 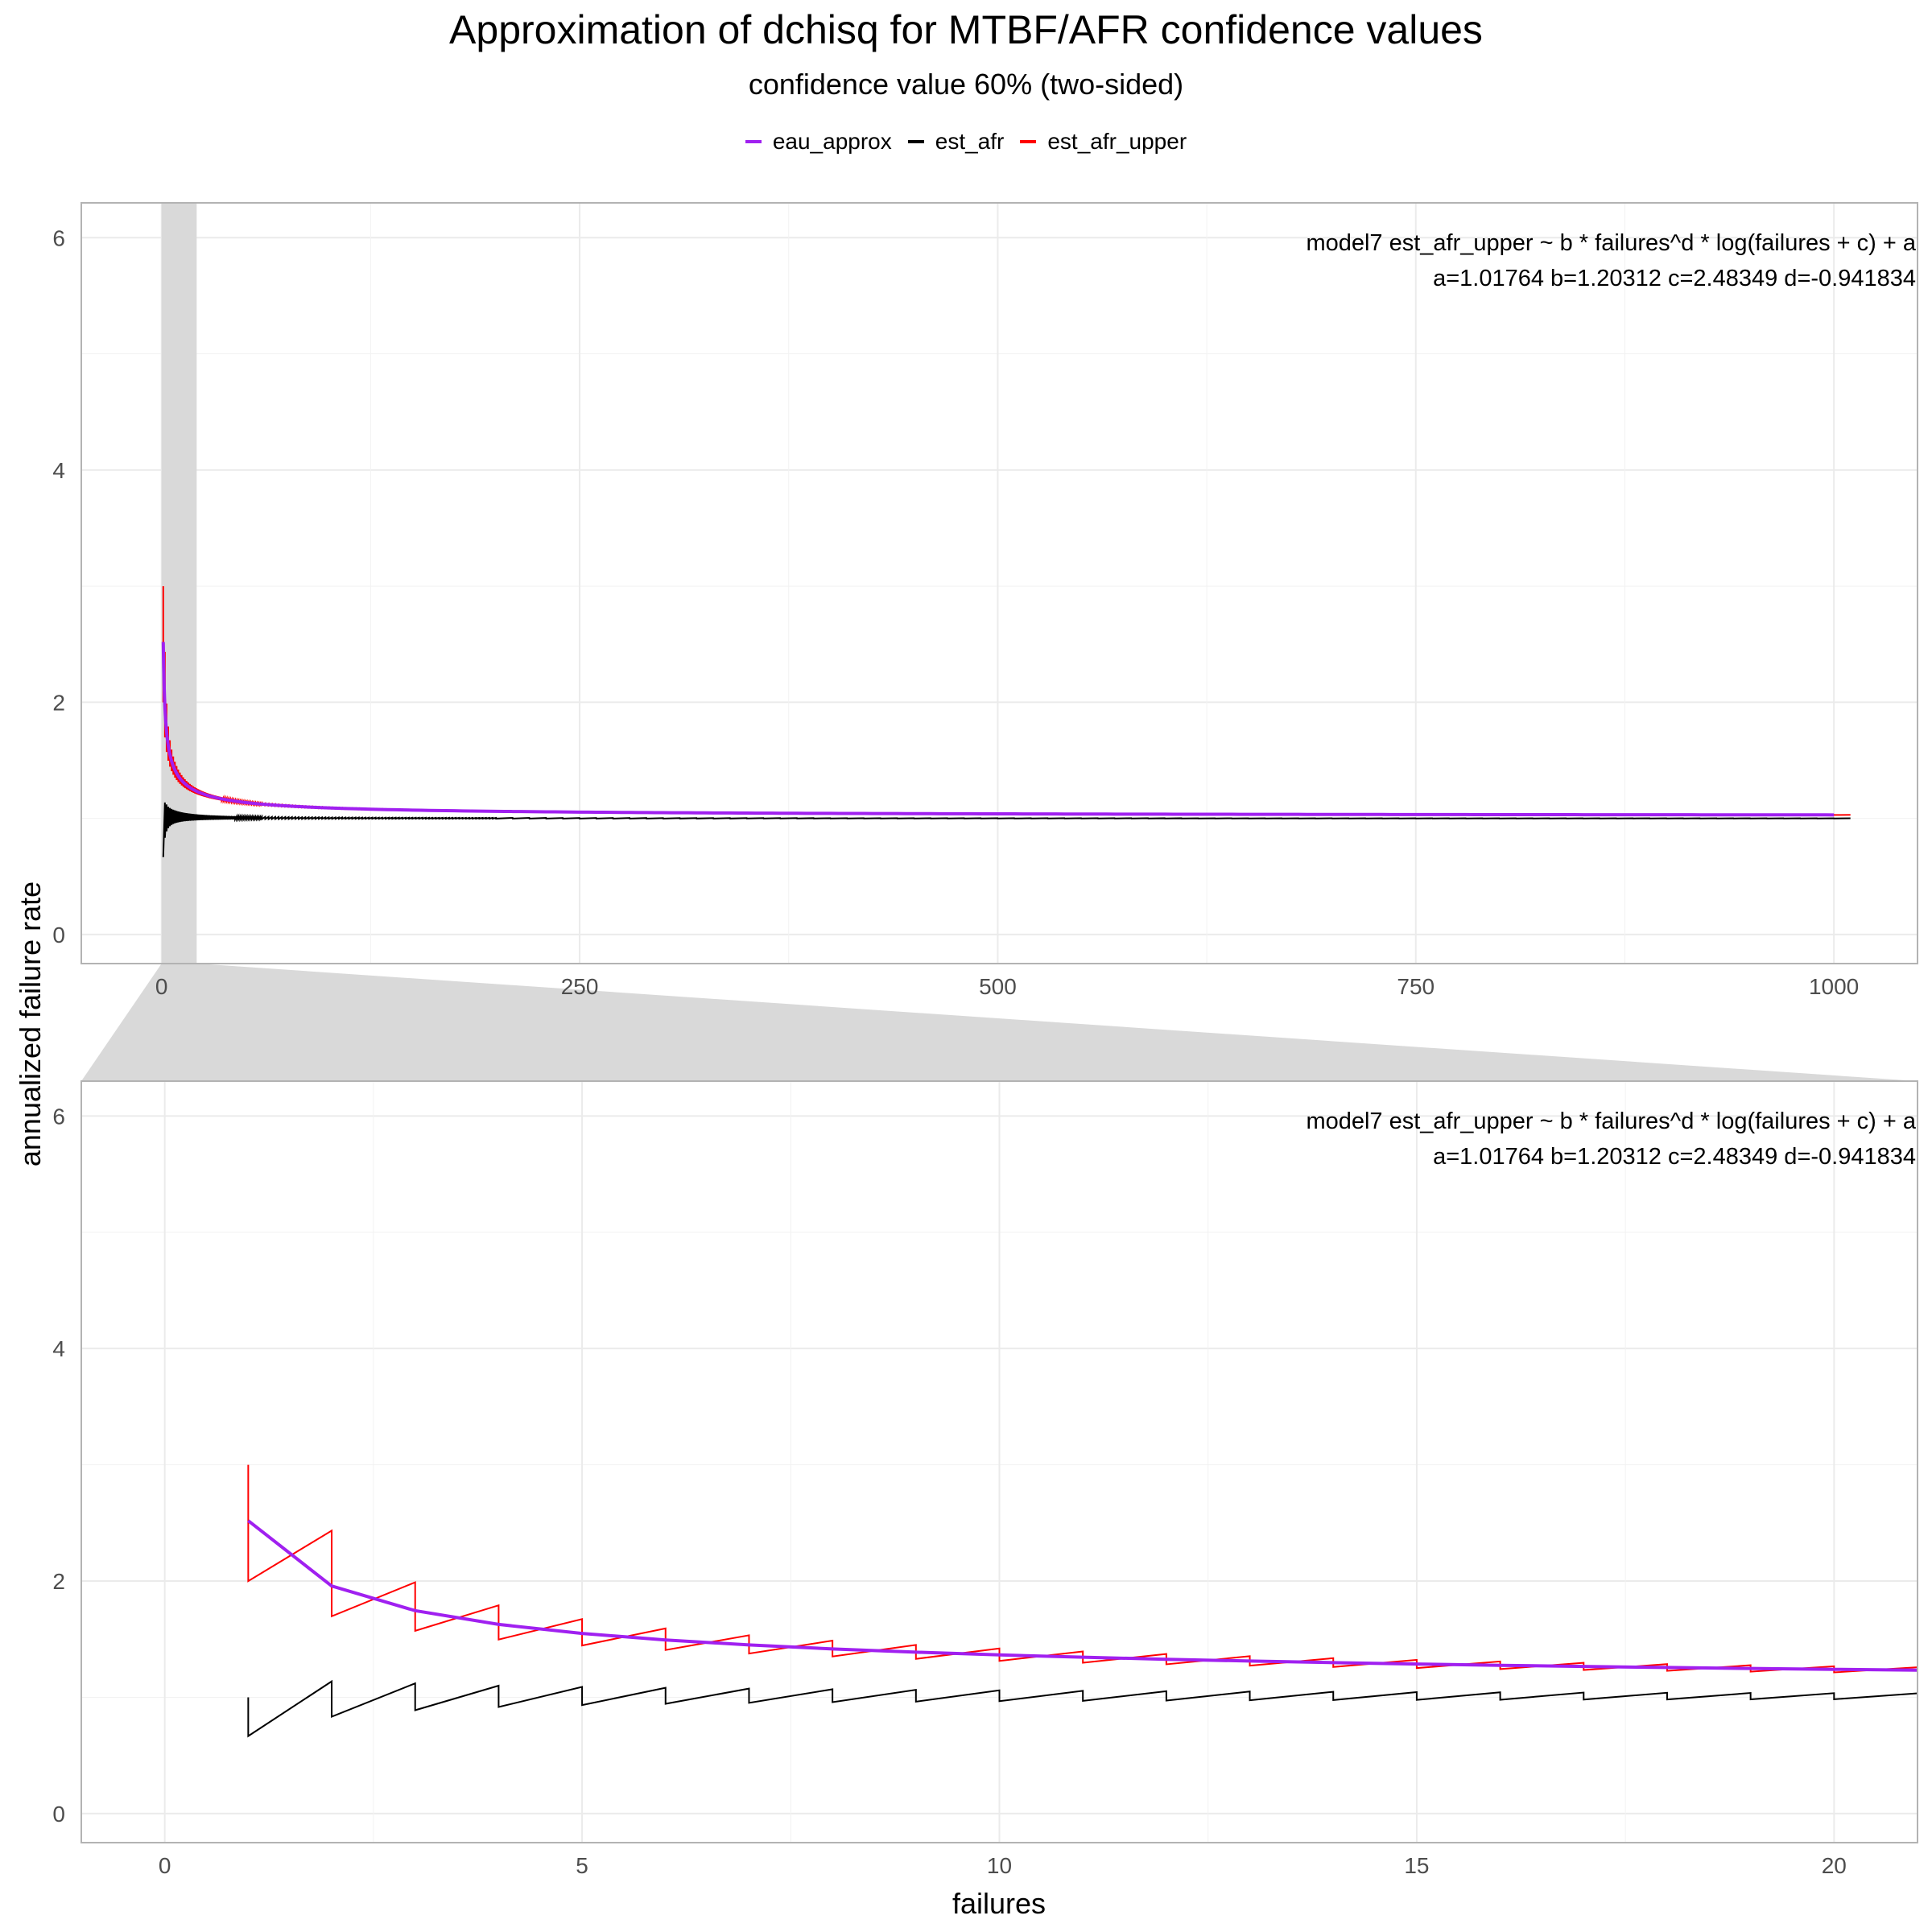 What do you see at coordinates (915, 141) in the screenshot?
I see `legend-key-est-afr` at bounding box center [915, 141].